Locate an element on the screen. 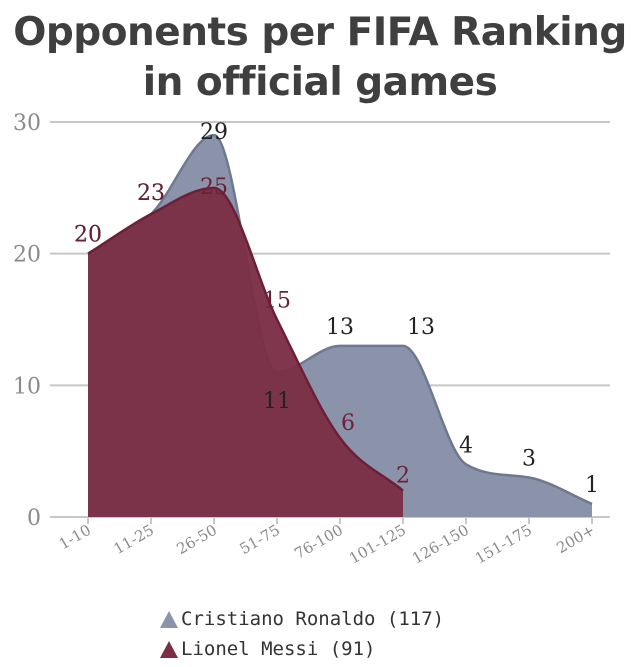 This screenshot has width=640, height=667. data-label-ronaldo: 1 is located at coordinates (592, 485).